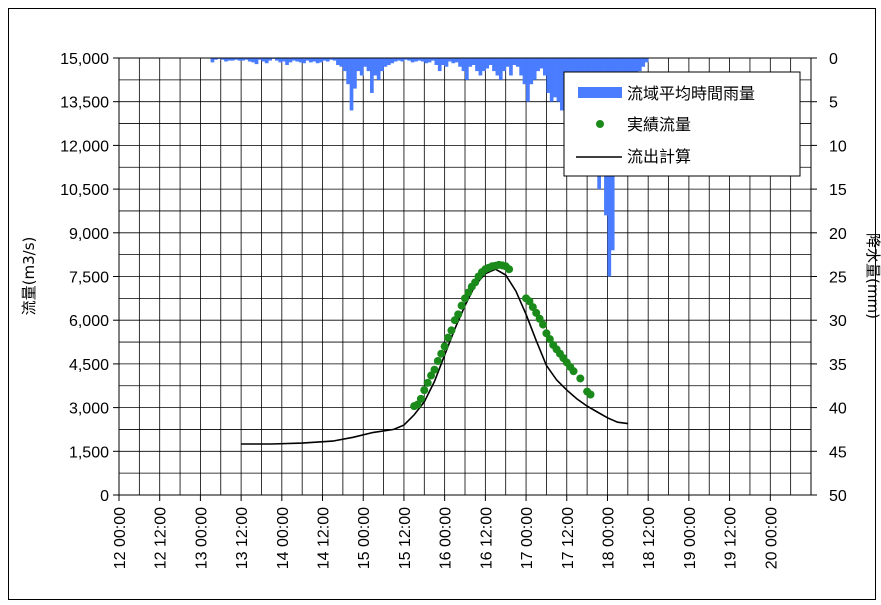 The image size is (881, 605). Describe the element at coordinates (84, 146) in the screenshot. I see `left-tick-label: 12,000` at that location.